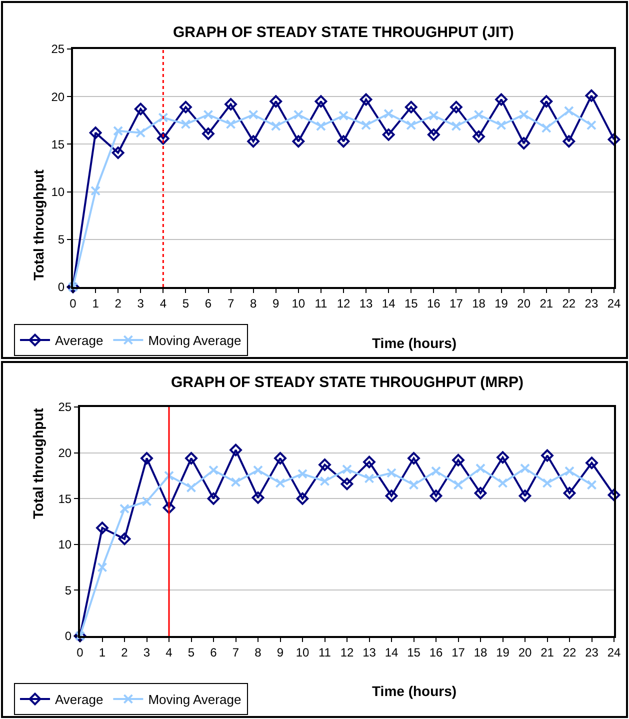 The height and width of the screenshot is (719, 629). What do you see at coordinates (321, 303) in the screenshot?
I see `x-tick-label: 11` at bounding box center [321, 303].